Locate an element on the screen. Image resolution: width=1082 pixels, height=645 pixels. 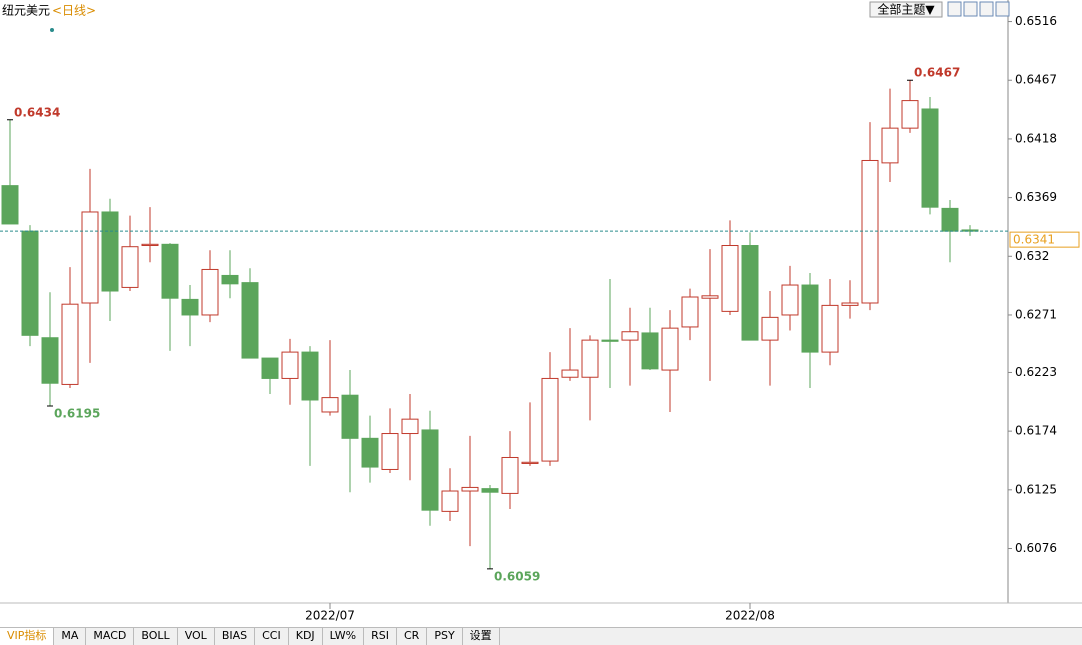
indicator-tab: BIAS is located at coordinates (235, 636).